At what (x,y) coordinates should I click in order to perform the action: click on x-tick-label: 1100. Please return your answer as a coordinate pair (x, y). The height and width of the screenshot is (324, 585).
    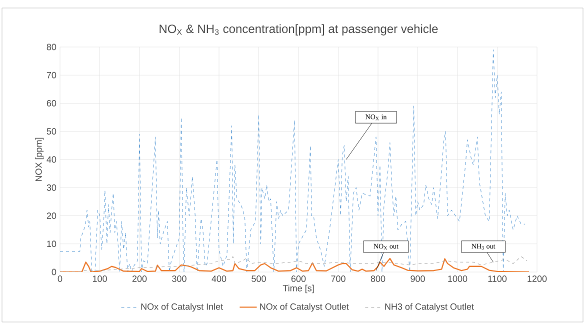
    Looking at the image, I should click on (497, 279).